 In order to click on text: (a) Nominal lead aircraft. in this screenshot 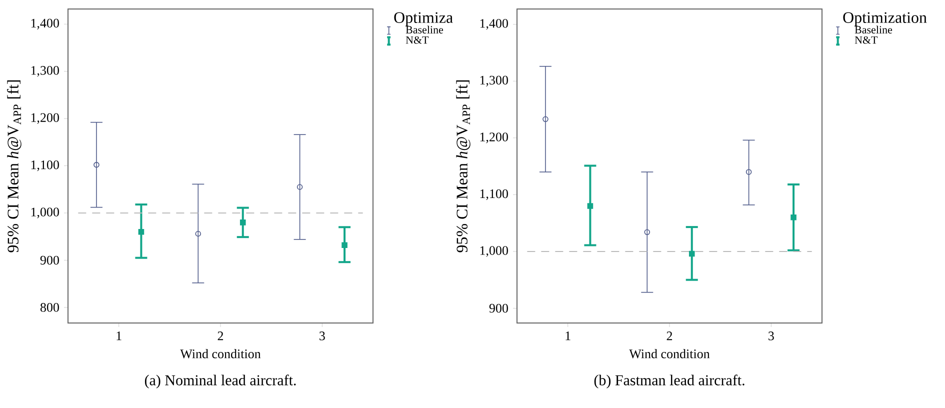, I will do `click(220, 381)`.